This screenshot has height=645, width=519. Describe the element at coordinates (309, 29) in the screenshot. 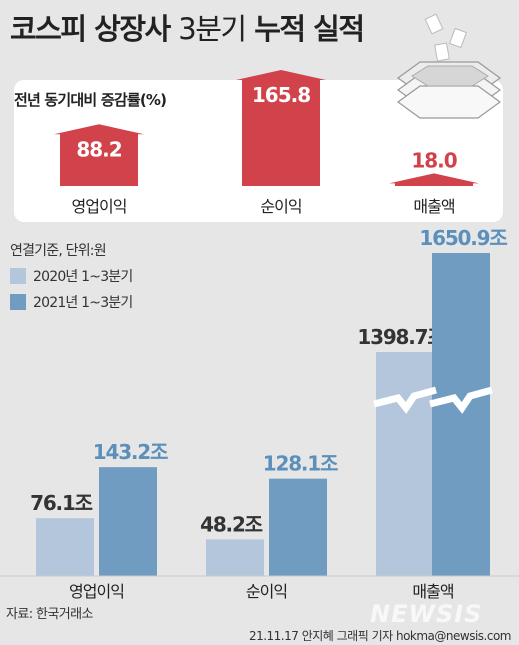

I see `title-rest: 누적 실적` at that location.